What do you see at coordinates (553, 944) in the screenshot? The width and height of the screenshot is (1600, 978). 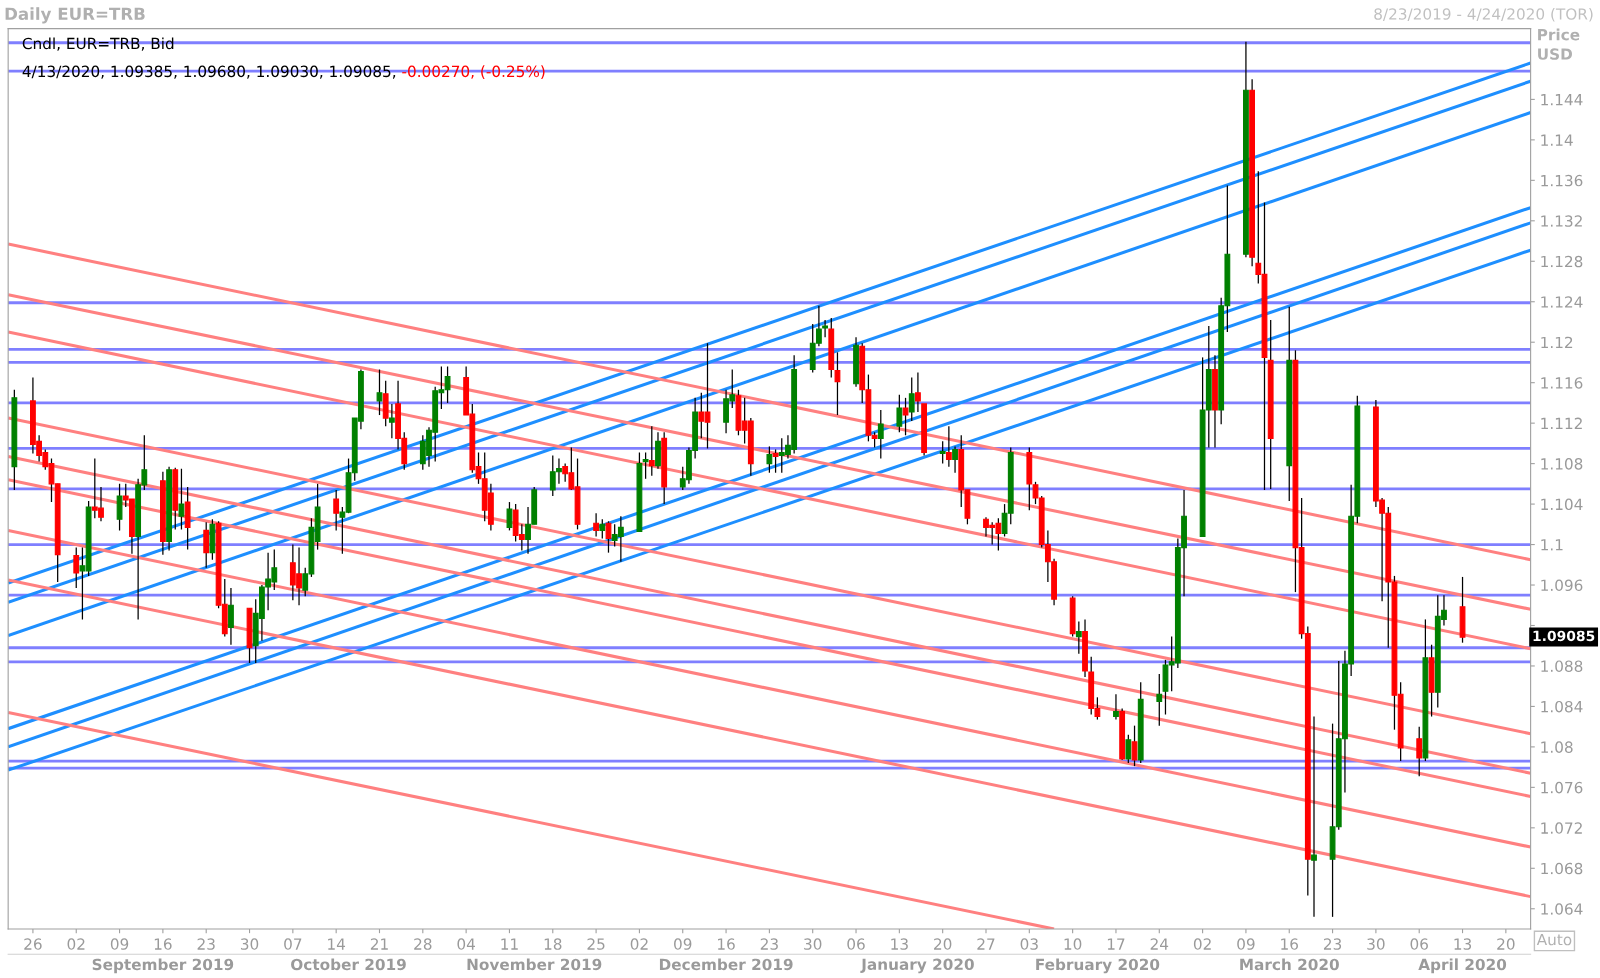 I see `x-tick-label: 18` at bounding box center [553, 944].